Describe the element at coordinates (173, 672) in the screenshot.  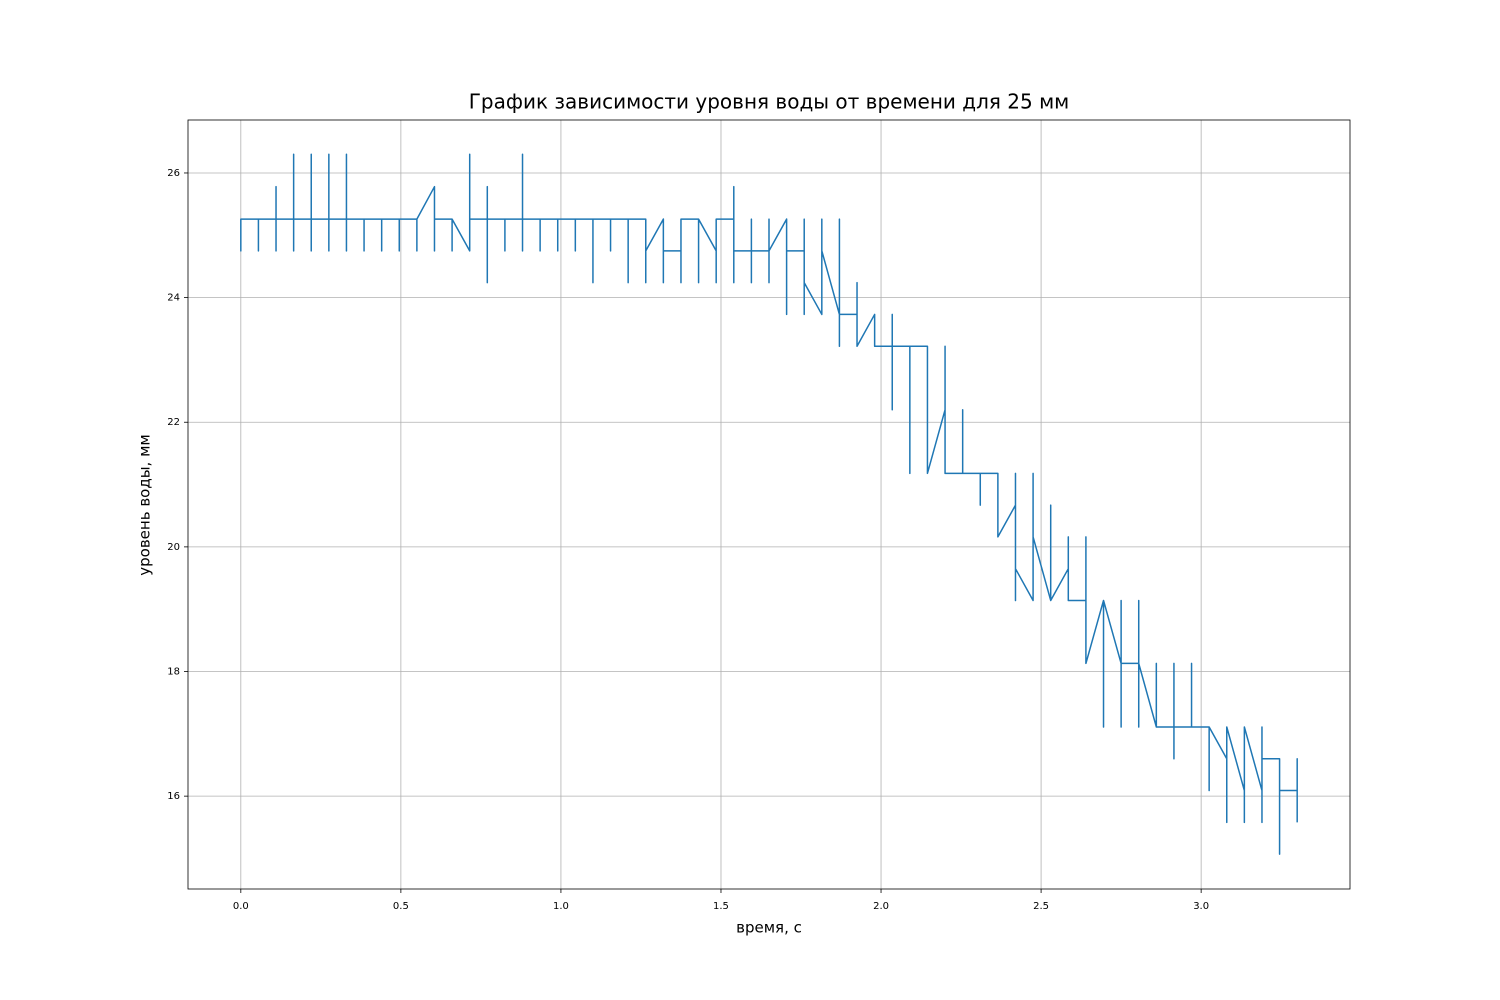
I see `y-tick-label: 18` at that location.